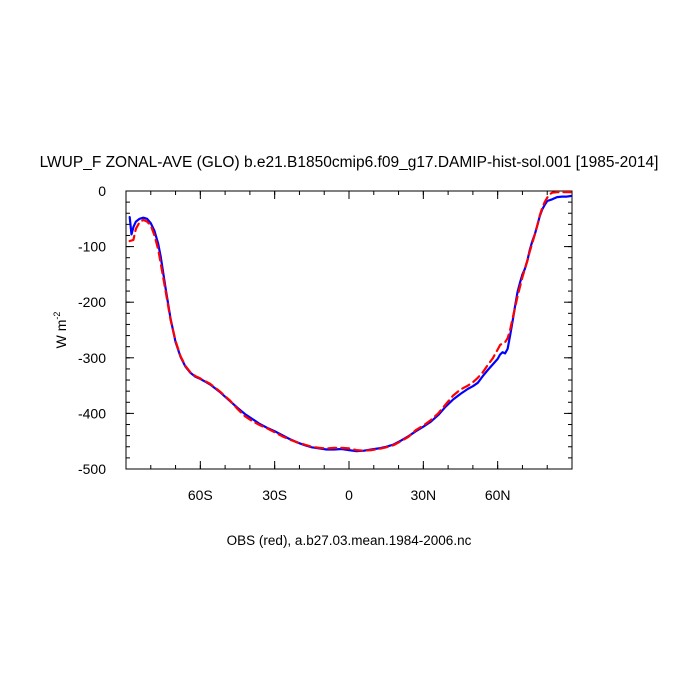  What do you see at coordinates (349, 495) in the screenshot?
I see `x-tick-label: 0` at bounding box center [349, 495].